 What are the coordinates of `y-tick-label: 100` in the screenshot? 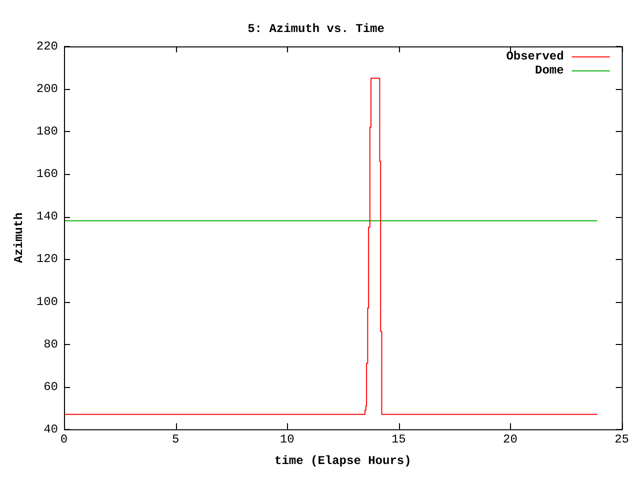 It's located at (47, 301).